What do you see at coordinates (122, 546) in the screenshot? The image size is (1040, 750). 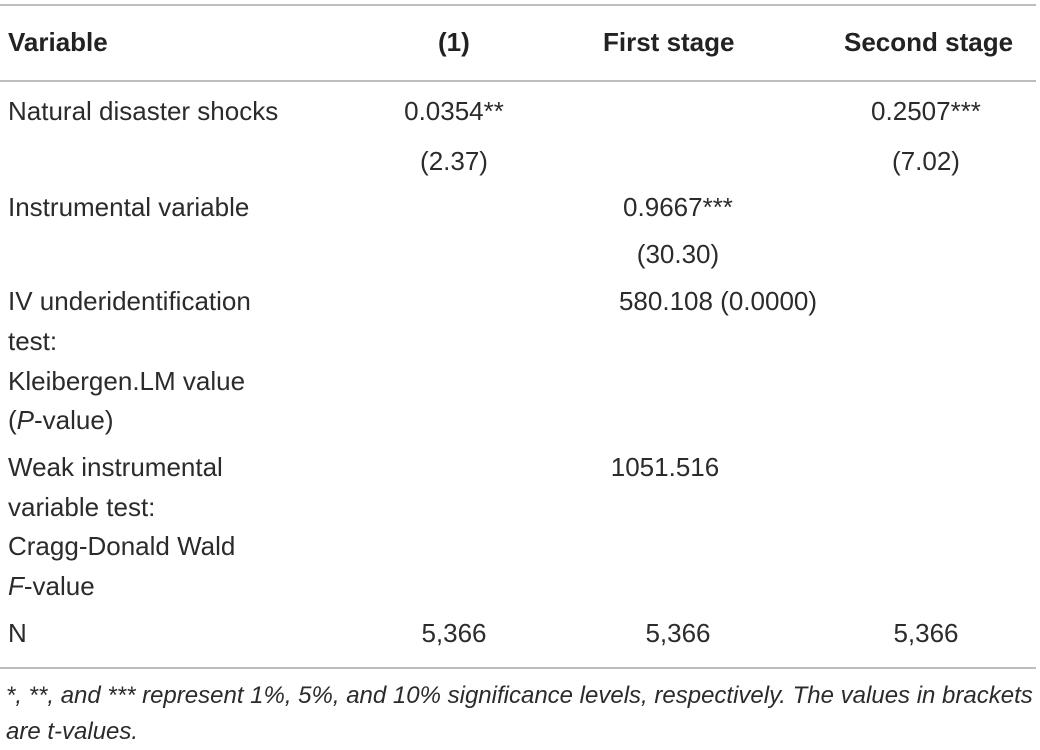 I see `row-label-weak-iv-line3: Cragg-Donald Wald` at bounding box center [122, 546].